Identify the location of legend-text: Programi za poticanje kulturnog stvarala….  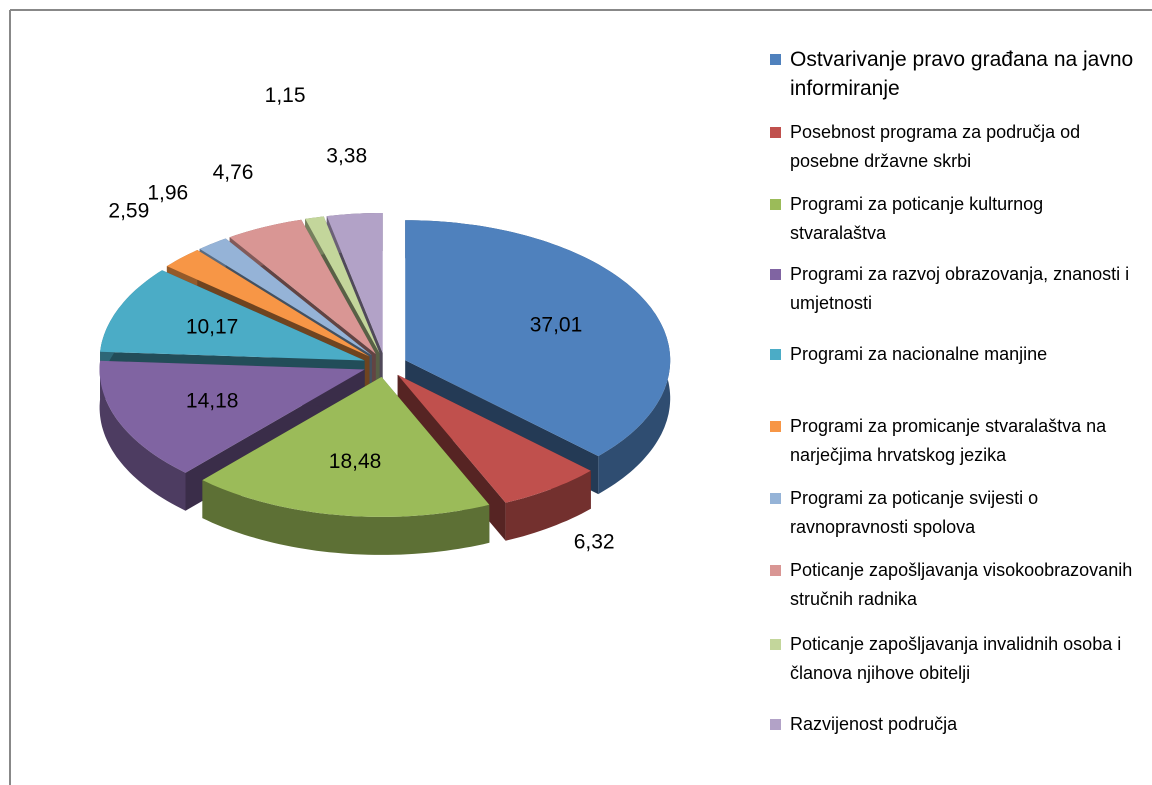
(917, 218).